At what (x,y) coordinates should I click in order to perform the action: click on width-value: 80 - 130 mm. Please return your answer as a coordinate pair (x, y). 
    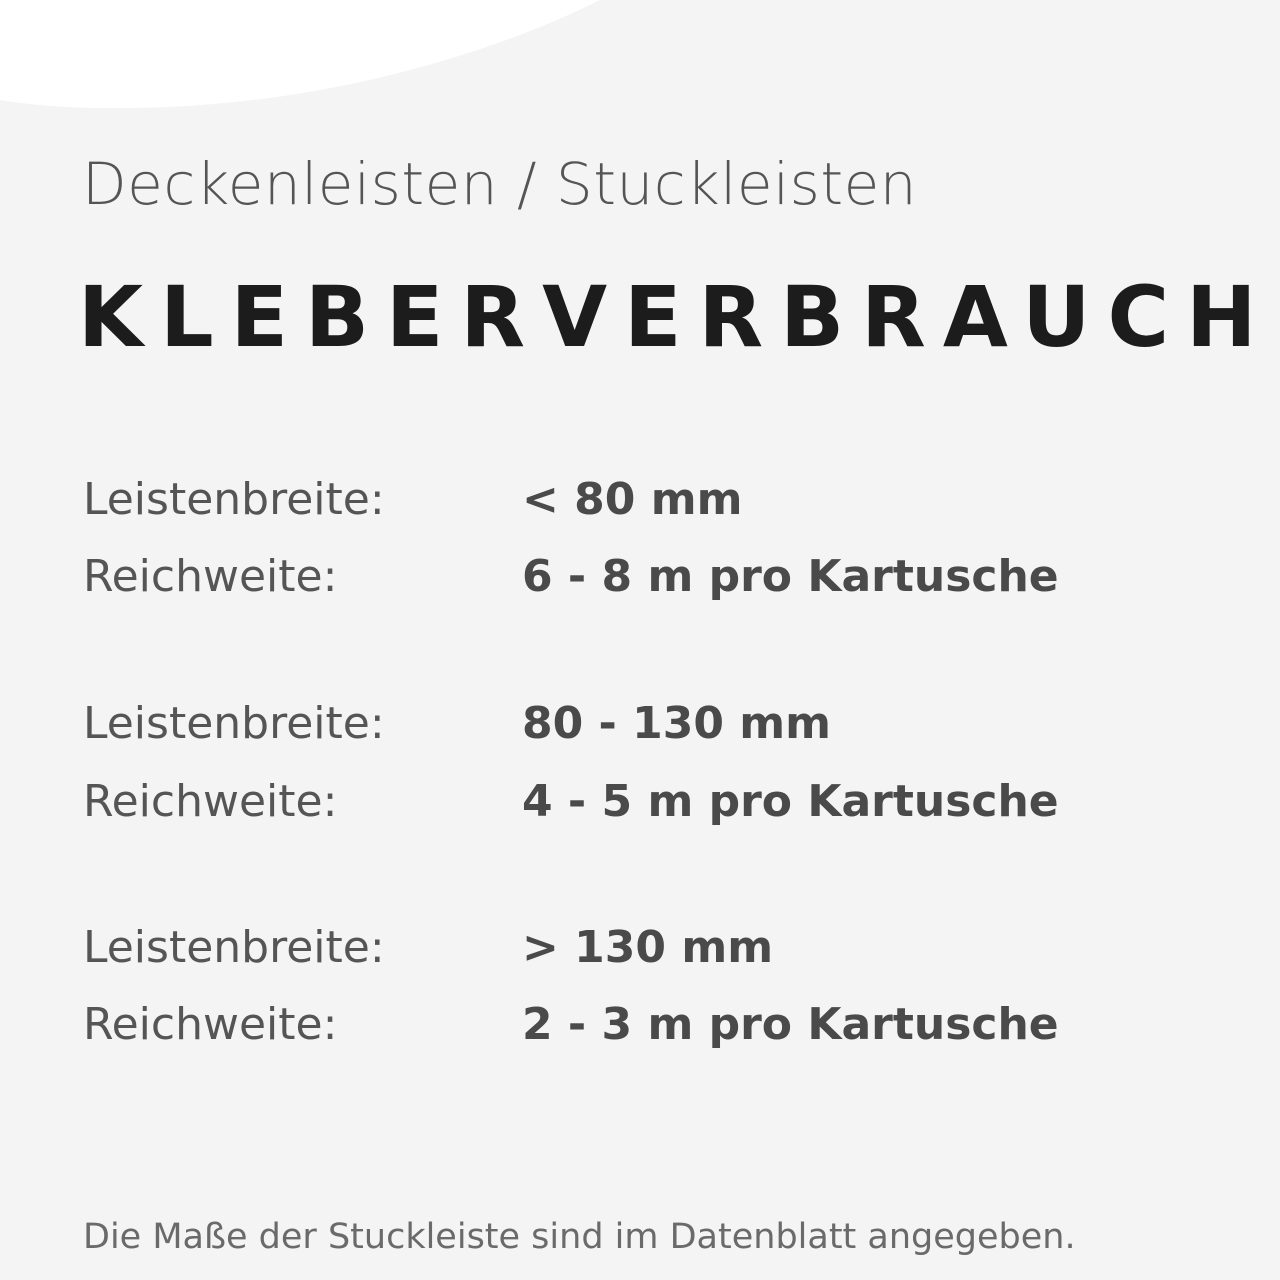
    Looking at the image, I should click on (676, 723).